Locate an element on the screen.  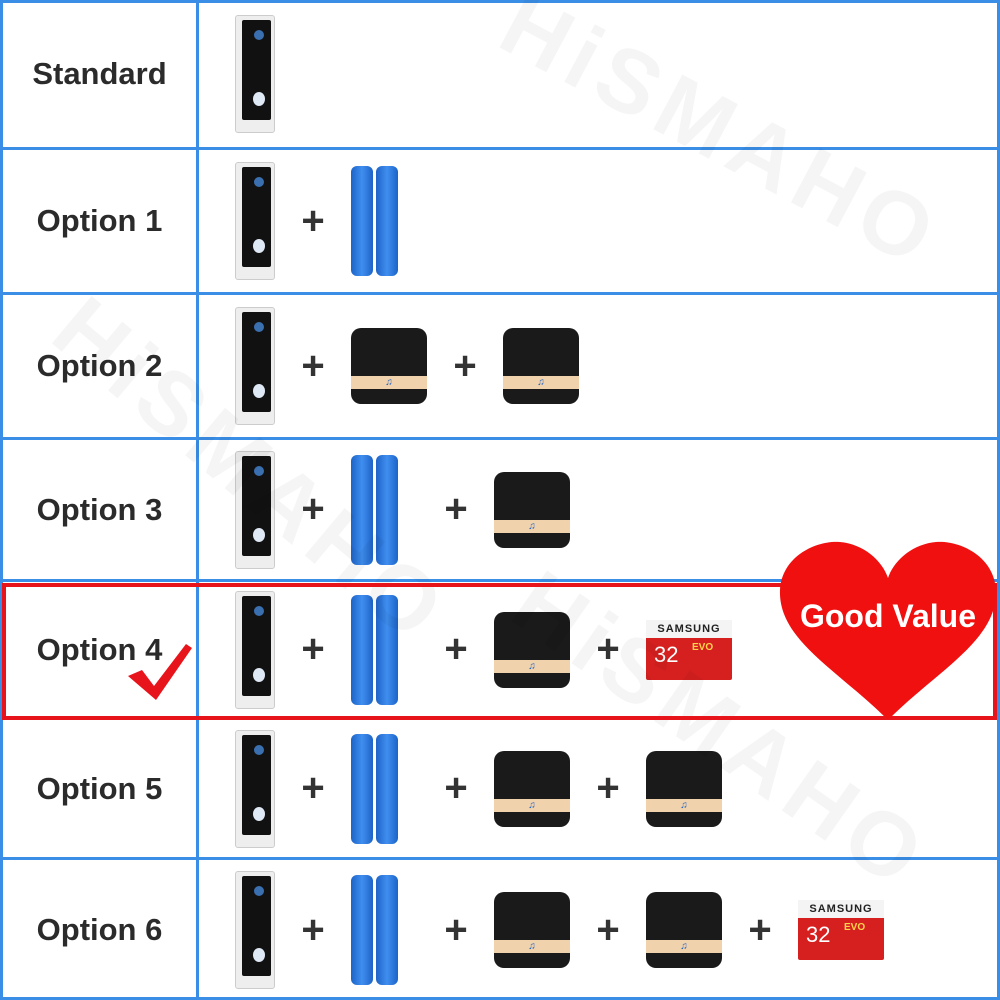
option-row: Option 2 + ♫ + ♫ is located at coordinates (501, 367).